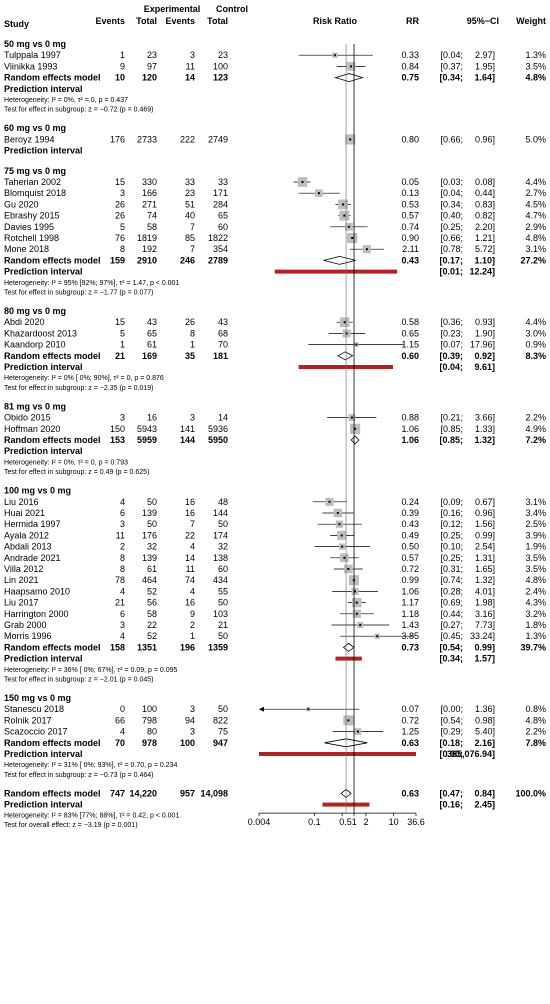  What do you see at coordinates (149, 743) in the screenshot?
I see `group-6-model-exp-total: 978` at bounding box center [149, 743].